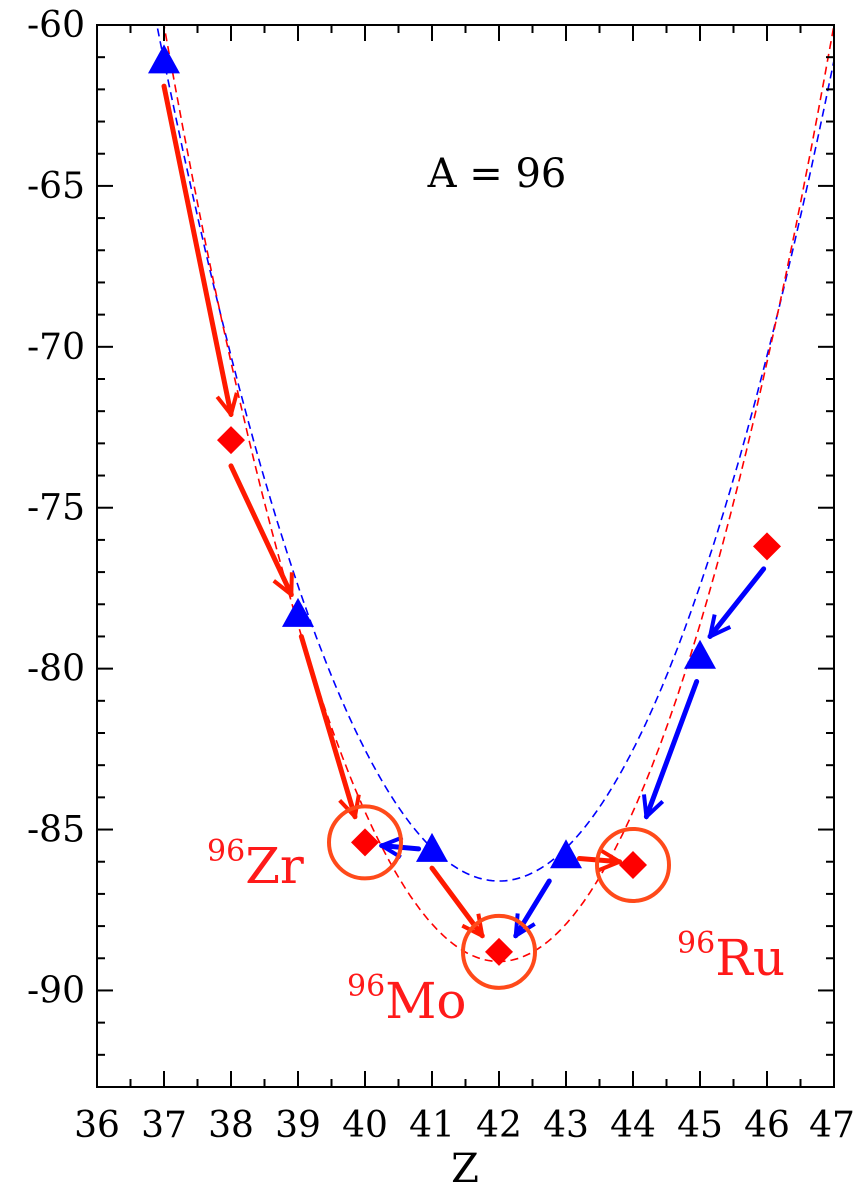 Image resolution: width=866 pixels, height=1192 pixels. I want to click on label-zr: 96Zr, so click(255, 864).